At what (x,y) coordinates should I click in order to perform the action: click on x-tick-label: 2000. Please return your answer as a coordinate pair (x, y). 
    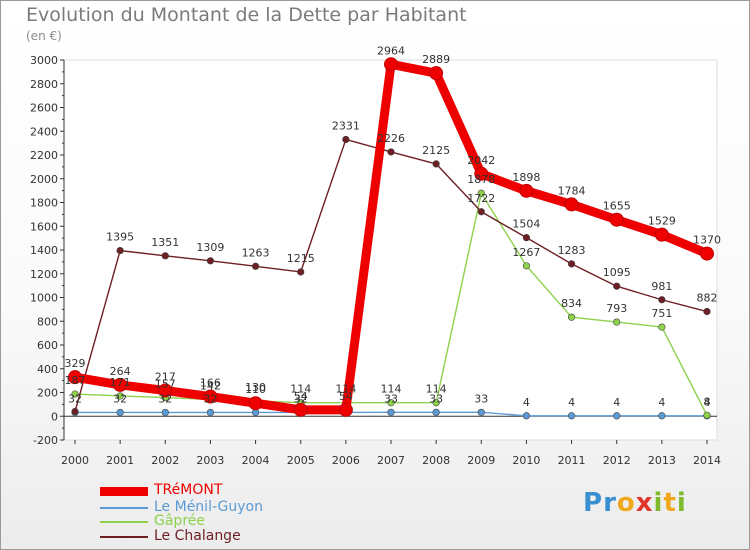
    Looking at the image, I should click on (75, 460).